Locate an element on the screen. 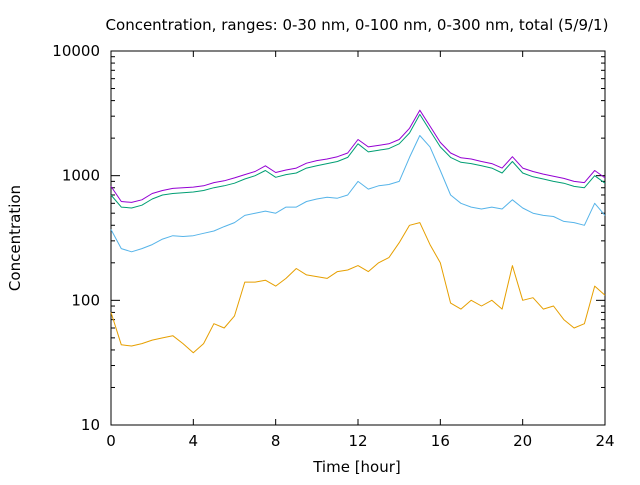 This screenshot has height=485, width=640. x-tick-label: 20 is located at coordinates (522, 441).